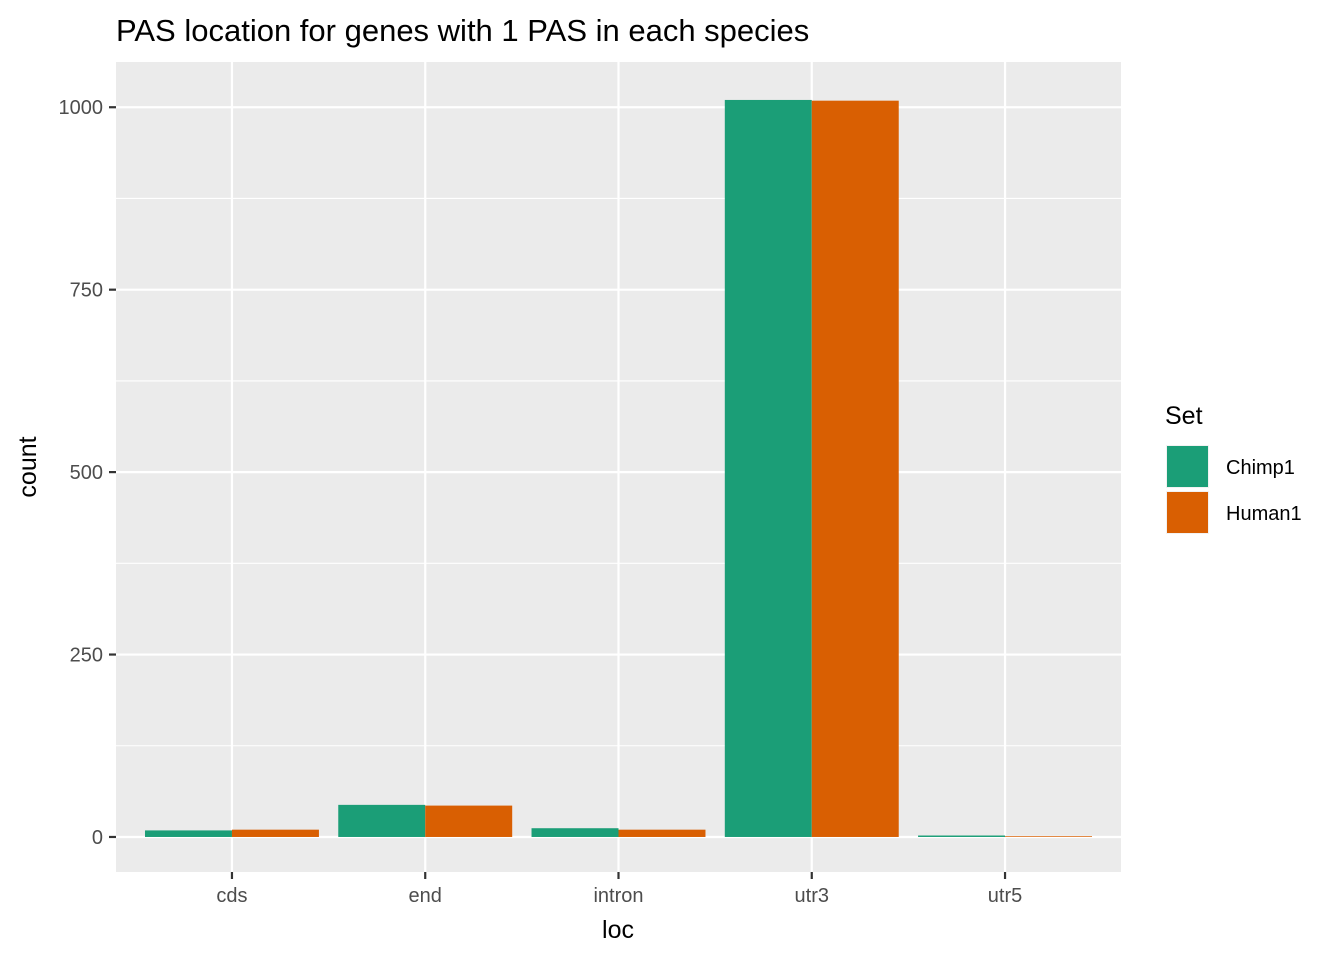  I want to click on bar-human1-utr3, so click(855, 468).